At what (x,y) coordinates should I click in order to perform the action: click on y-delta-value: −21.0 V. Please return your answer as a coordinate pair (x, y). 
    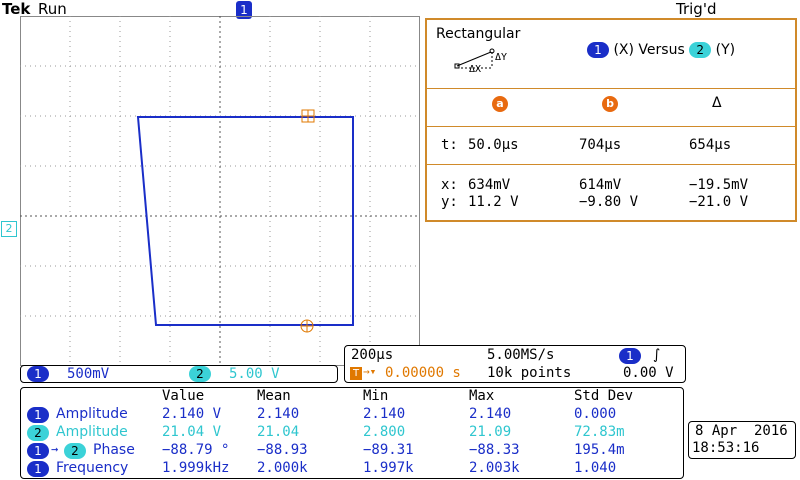
    Looking at the image, I should click on (719, 202).